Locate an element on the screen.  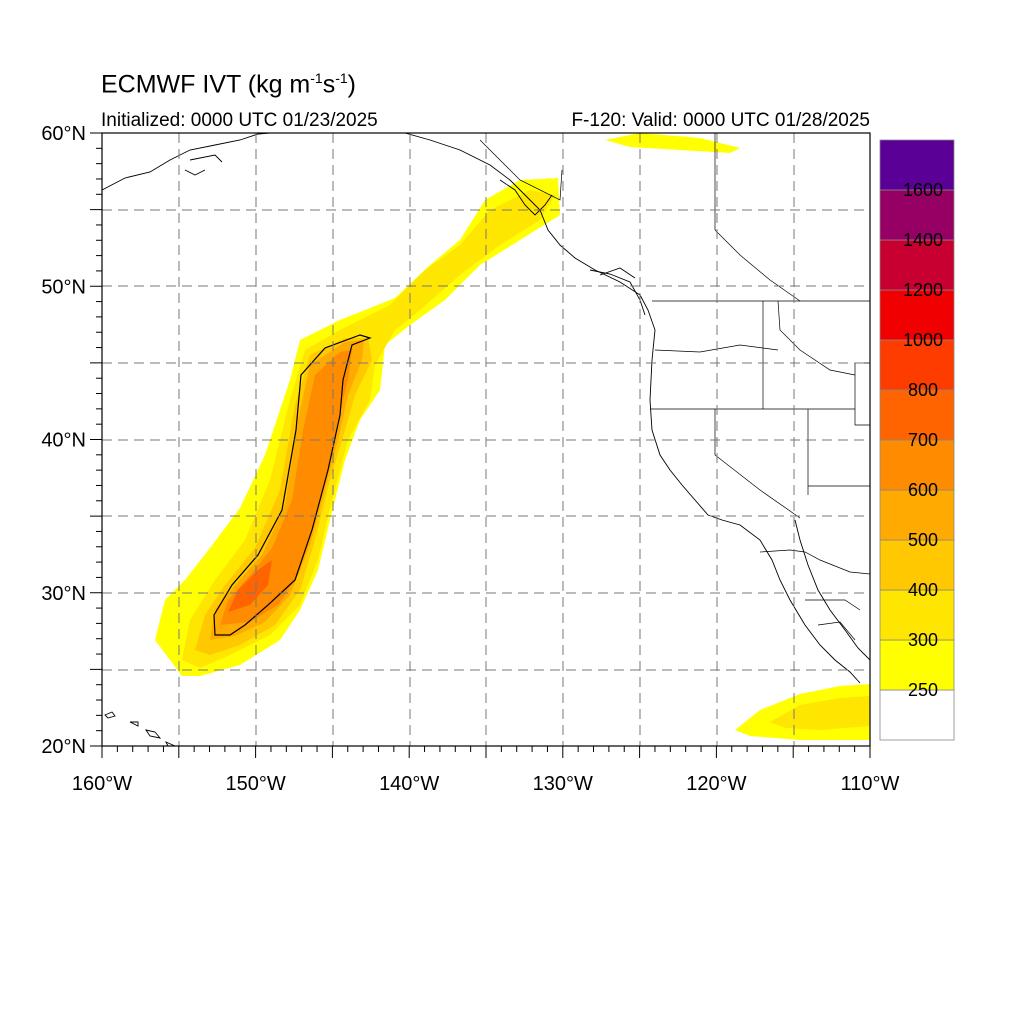
wy-border is located at coordinates (862, 394).